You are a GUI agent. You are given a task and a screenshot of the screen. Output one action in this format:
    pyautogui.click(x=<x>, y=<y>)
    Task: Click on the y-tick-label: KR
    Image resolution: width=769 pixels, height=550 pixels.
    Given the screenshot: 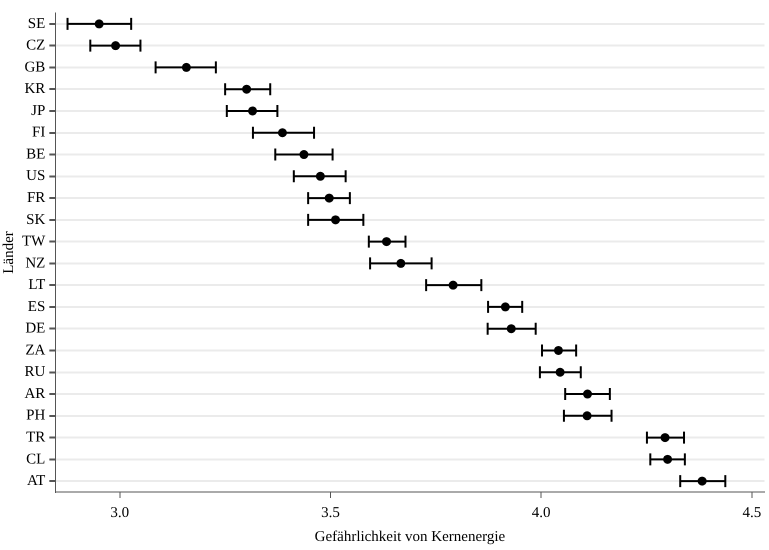 What is the action you would take?
    pyautogui.click(x=35, y=89)
    